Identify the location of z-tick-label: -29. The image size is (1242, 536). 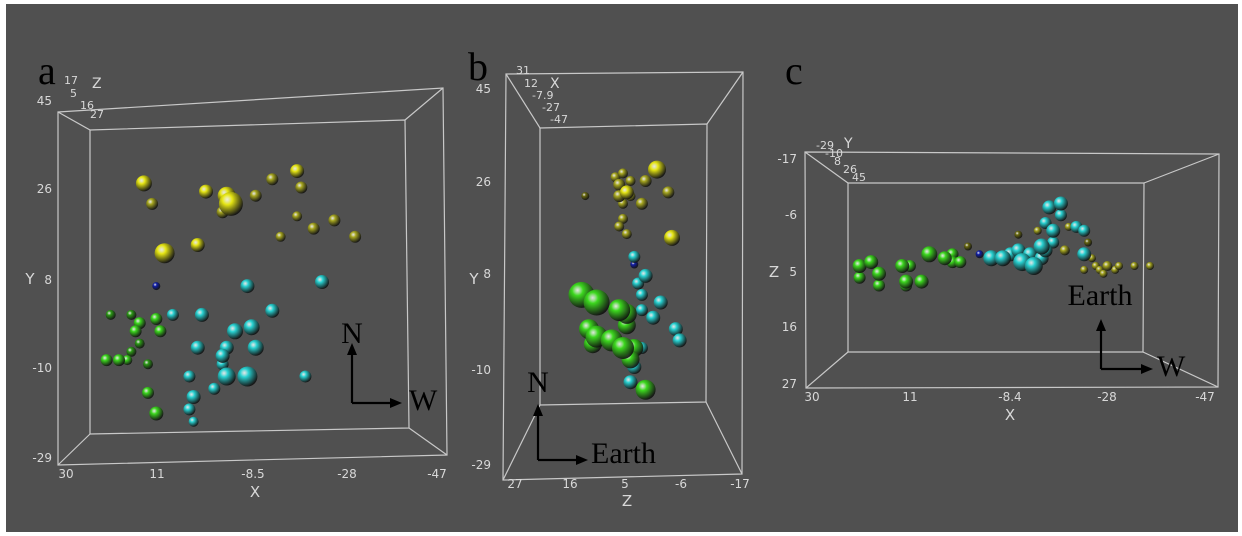
(825, 145).